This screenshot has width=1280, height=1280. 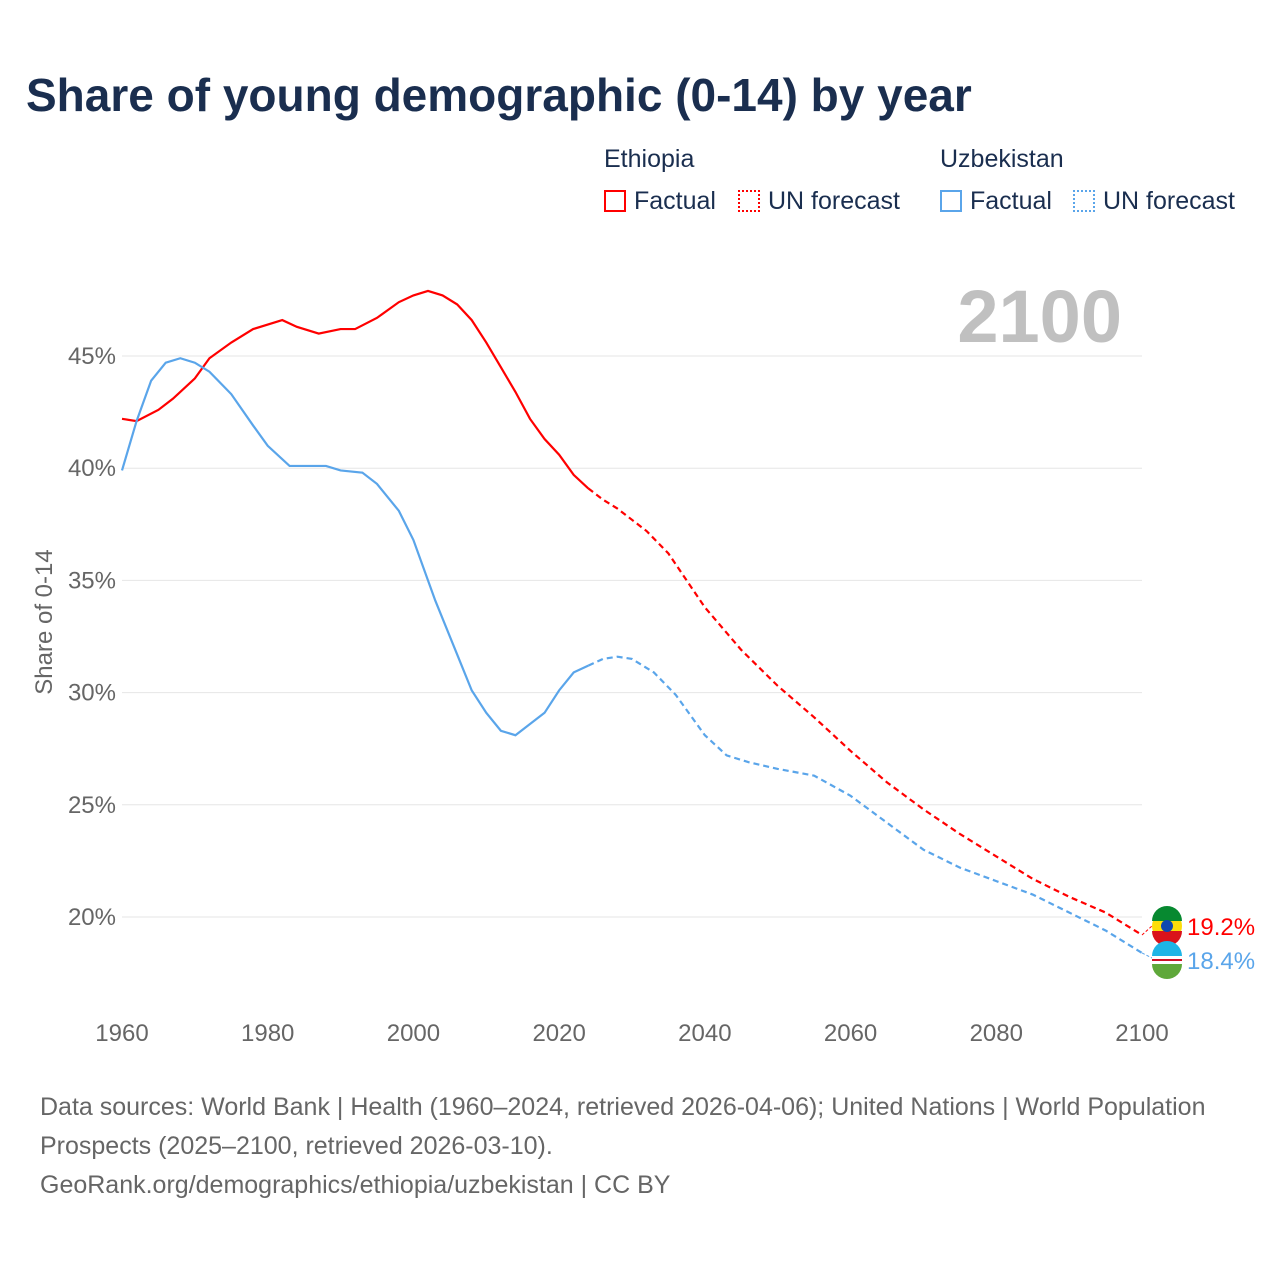 What do you see at coordinates (267, 1033) in the screenshot?
I see `x-tick-label: 1980` at bounding box center [267, 1033].